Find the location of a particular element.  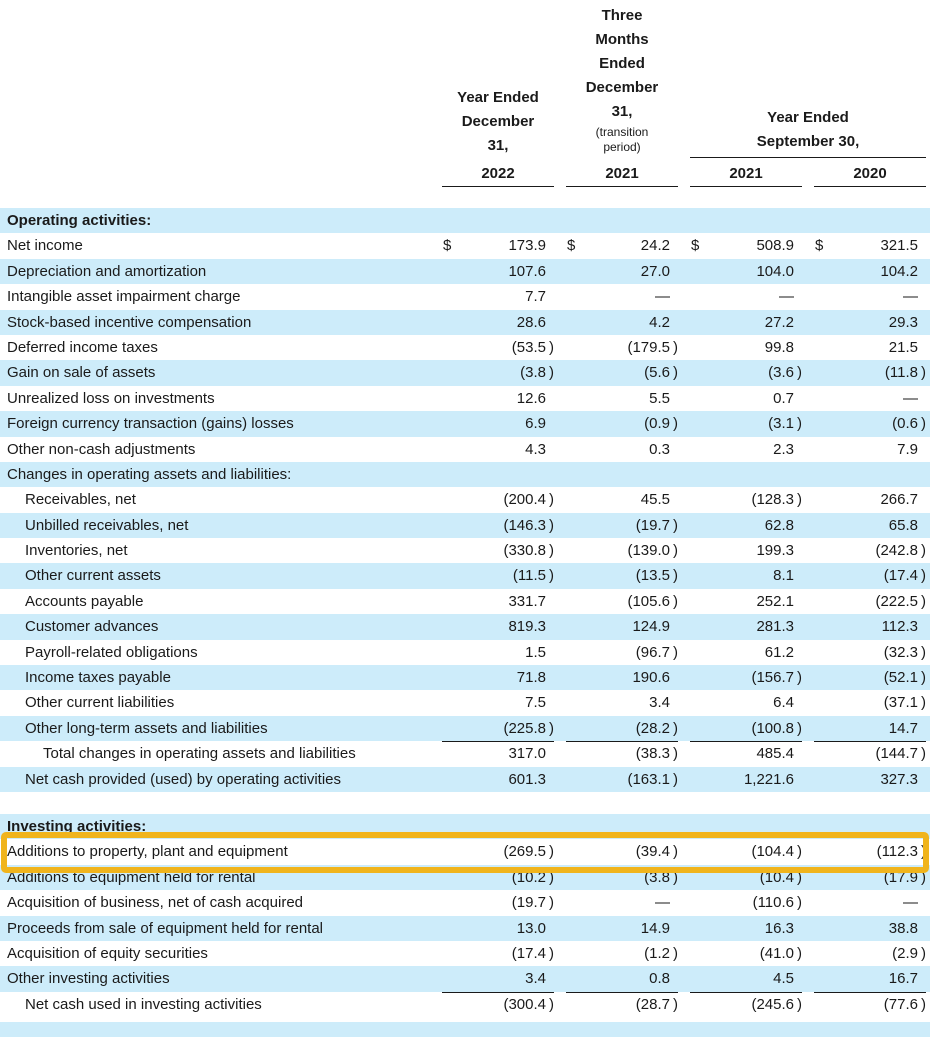

value-number: (146.3 is located at coordinates (524, 525).